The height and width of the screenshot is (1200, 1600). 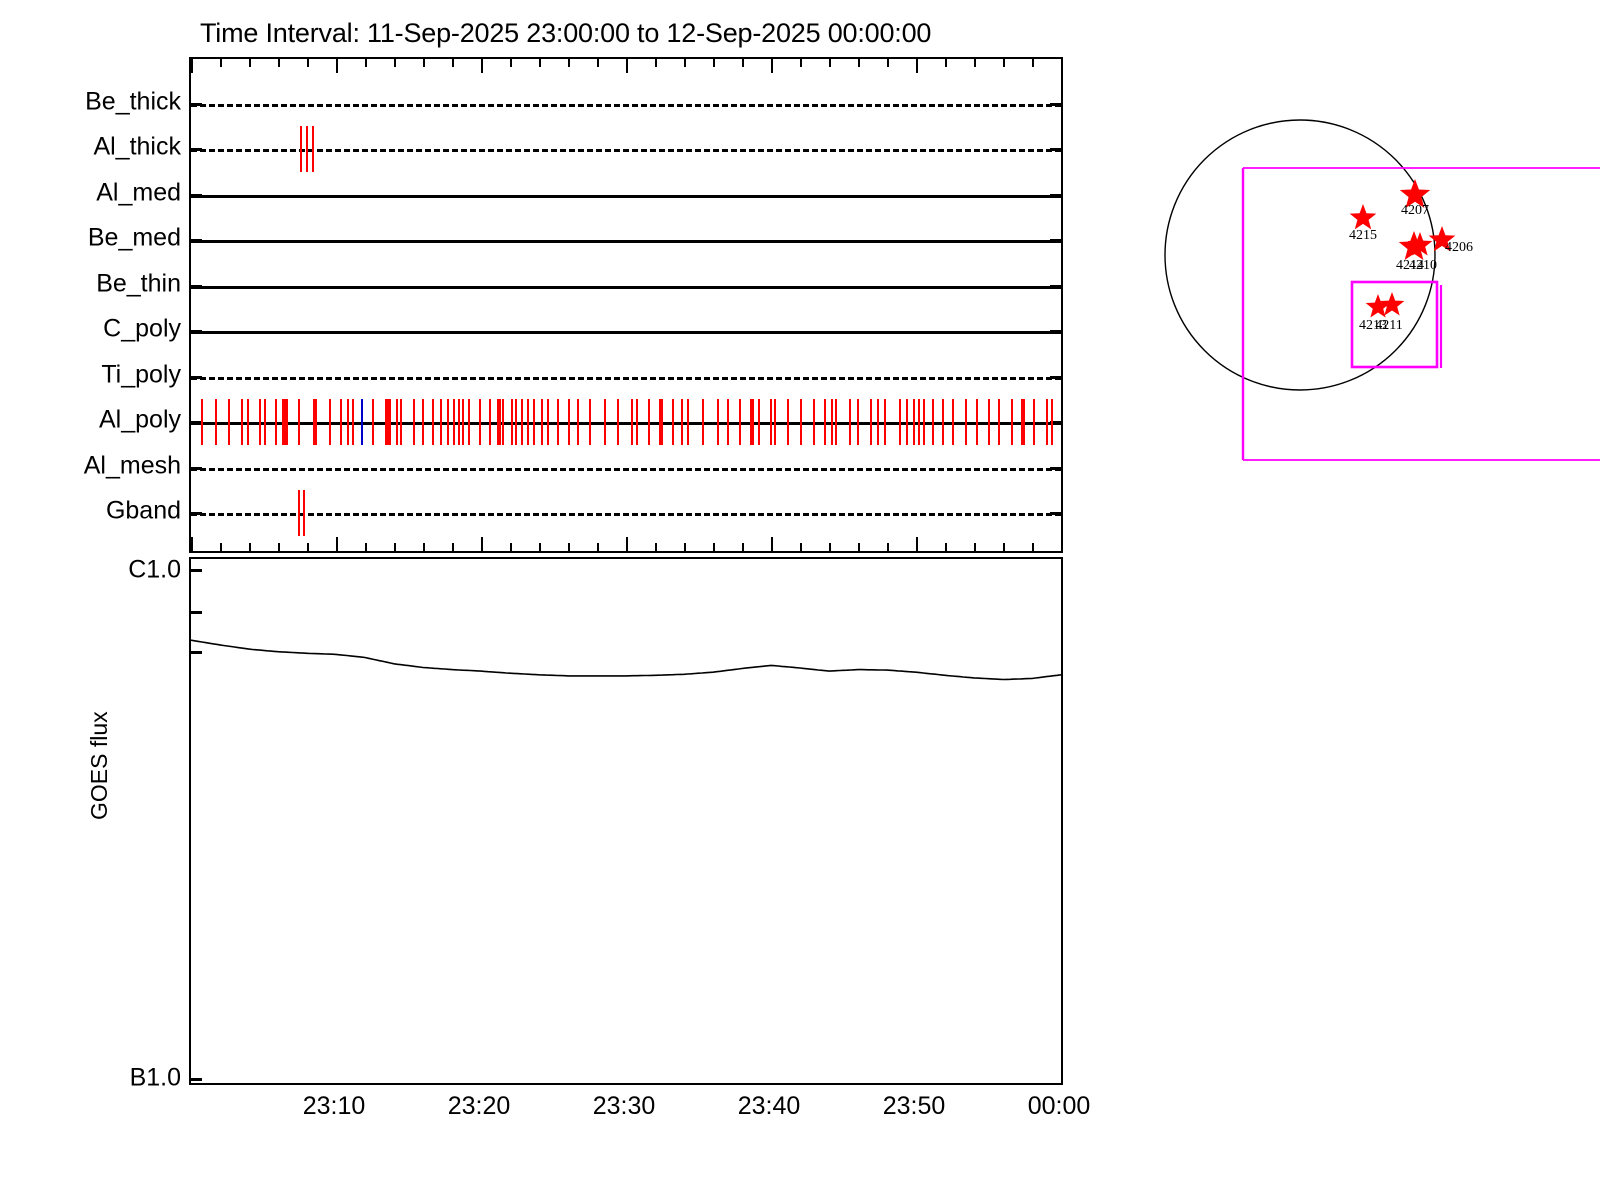 I want to click on goes-ytick-top: C1.0, so click(x=154, y=569).